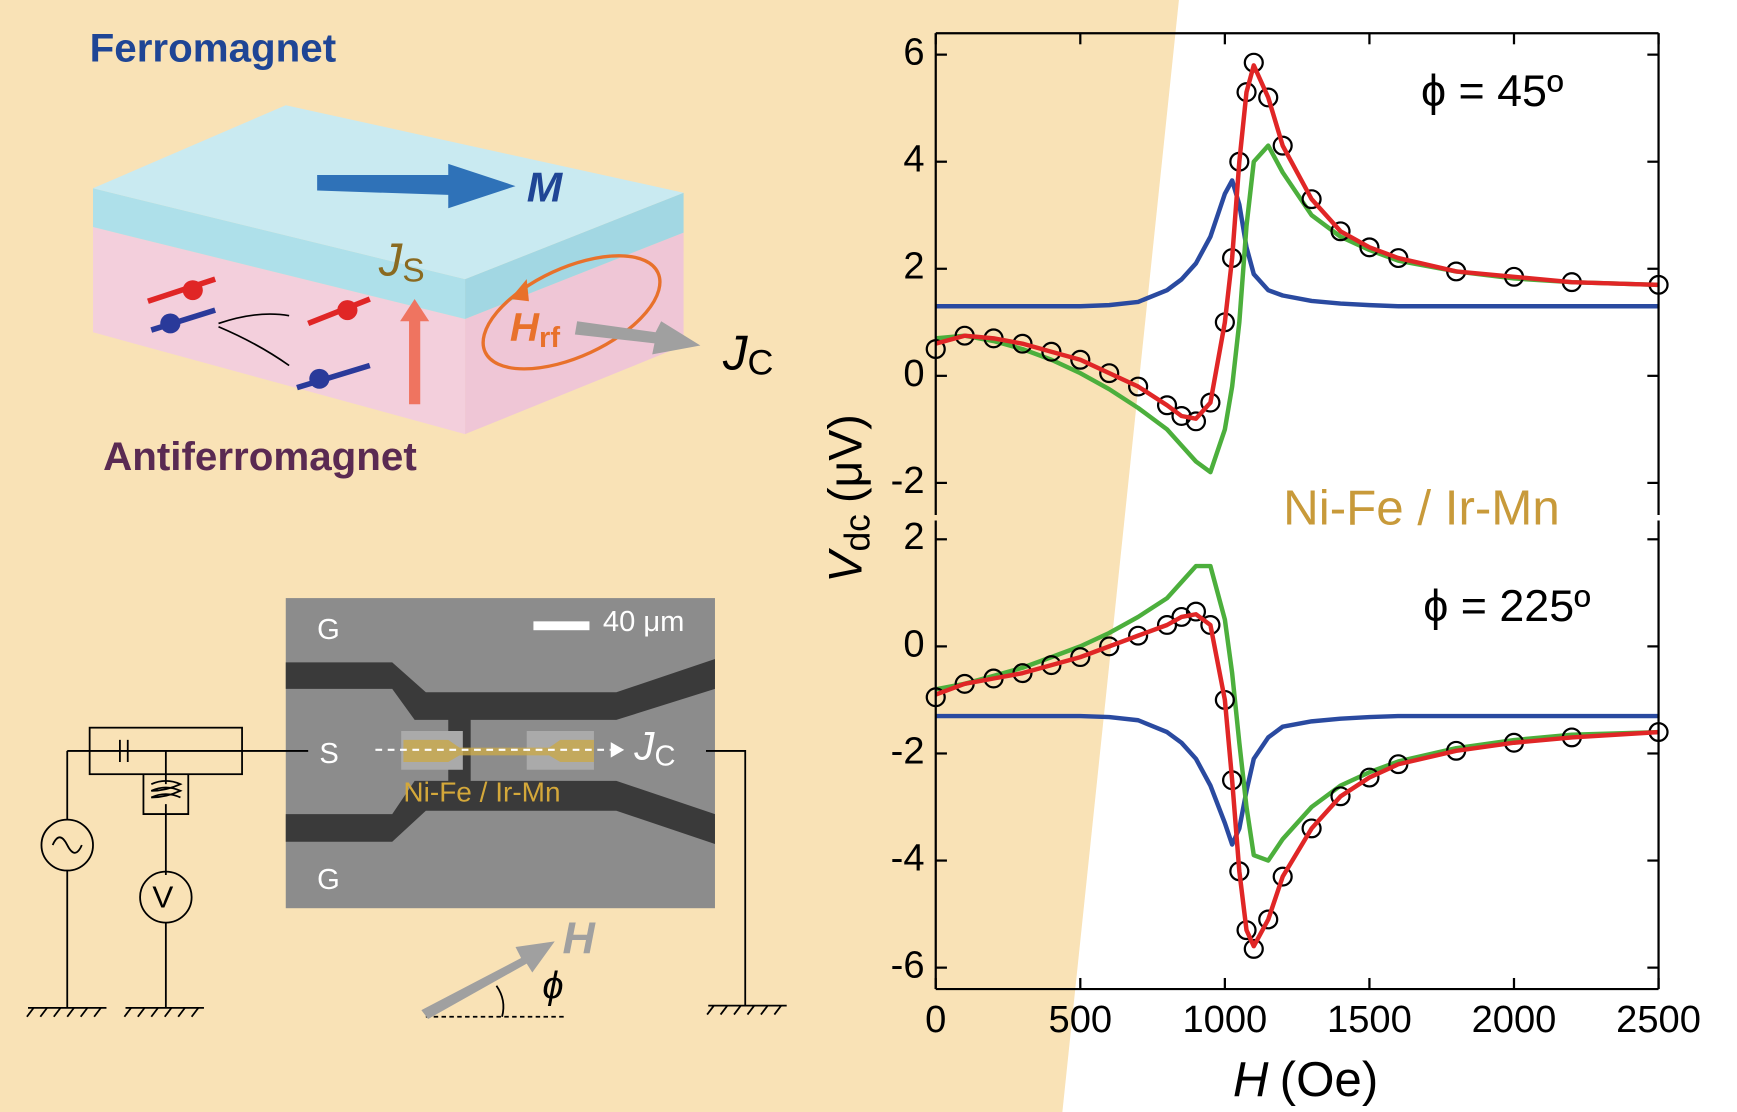 The height and width of the screenshot is (1112, 1737). Describe the element at coordinates (213, 49) in the screenshot. I see `ferromagnet-label: Ferromagnet` at that location.